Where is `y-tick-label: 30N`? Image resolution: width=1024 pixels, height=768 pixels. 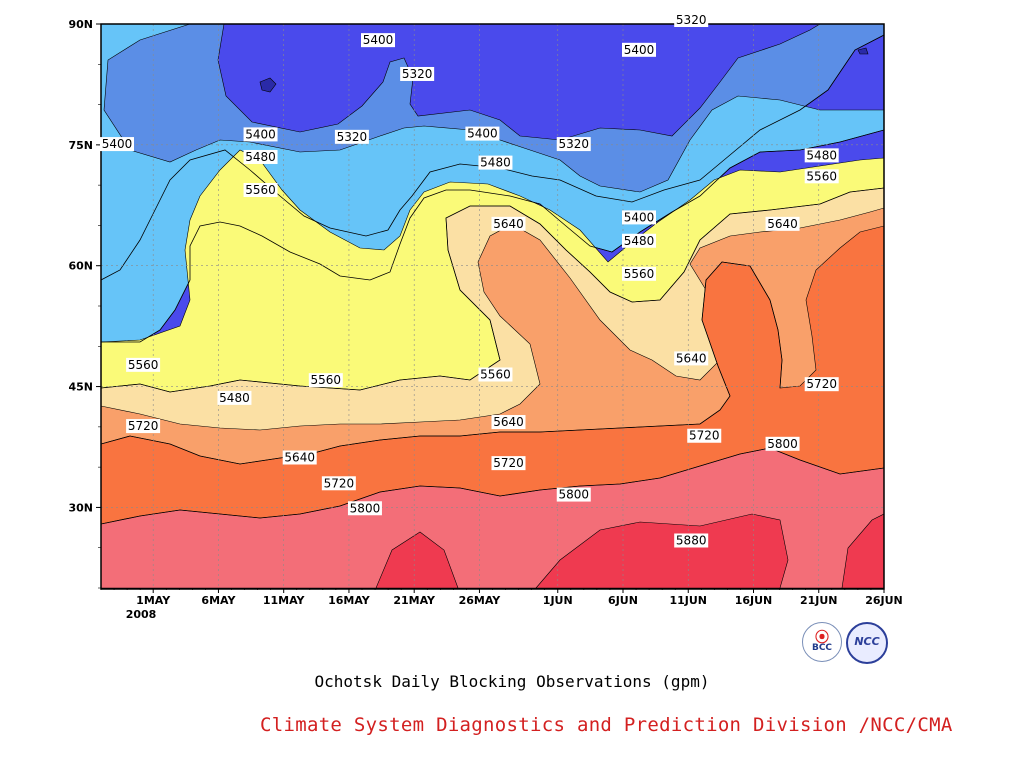 y-tick-label: 30N is located at coordinates (80, 507).